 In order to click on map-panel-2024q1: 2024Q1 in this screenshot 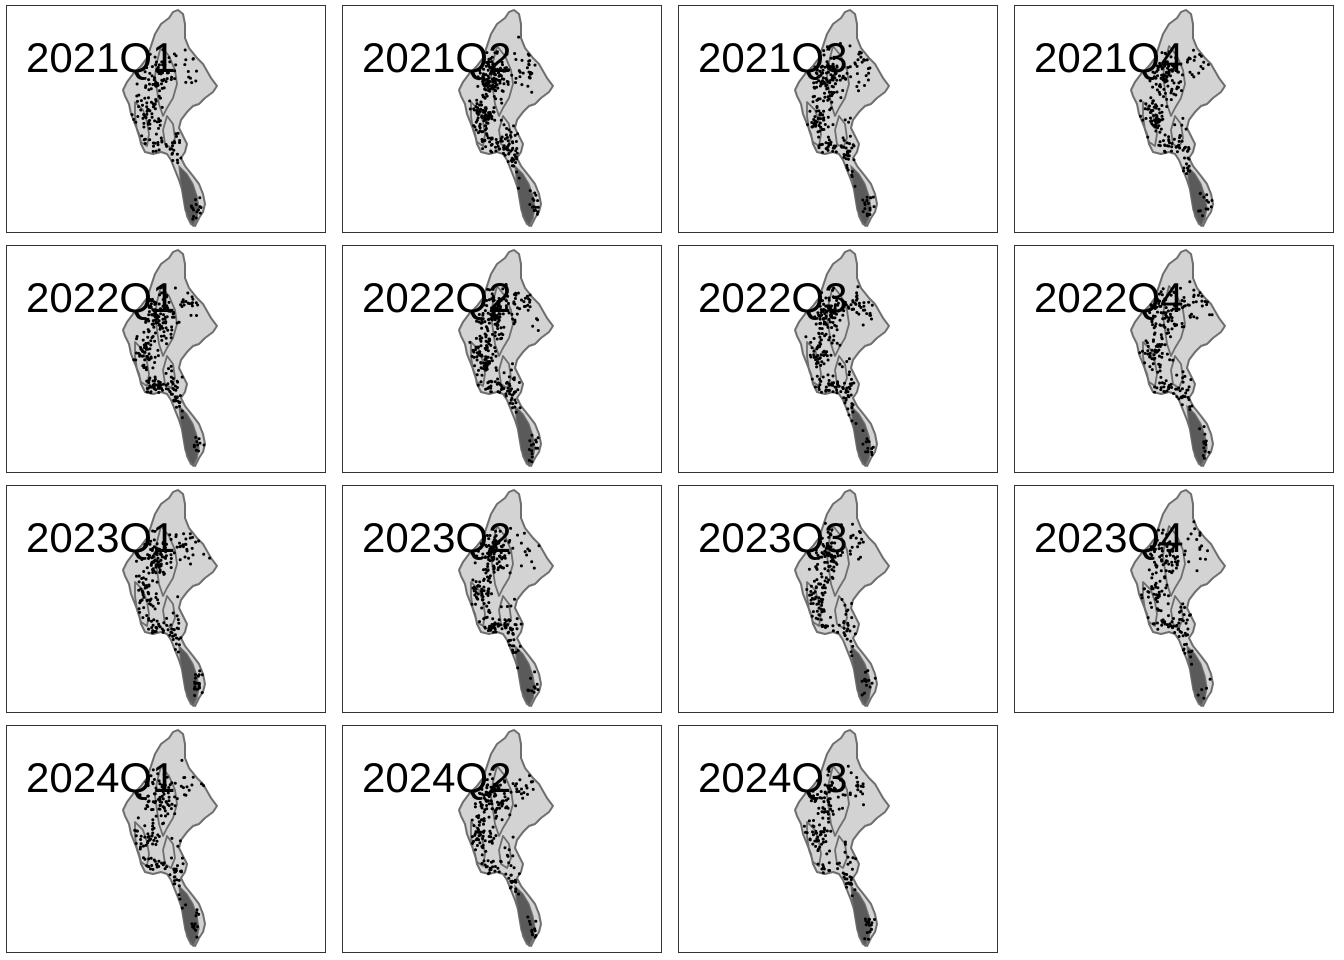, I will do `click(166, 839)`.